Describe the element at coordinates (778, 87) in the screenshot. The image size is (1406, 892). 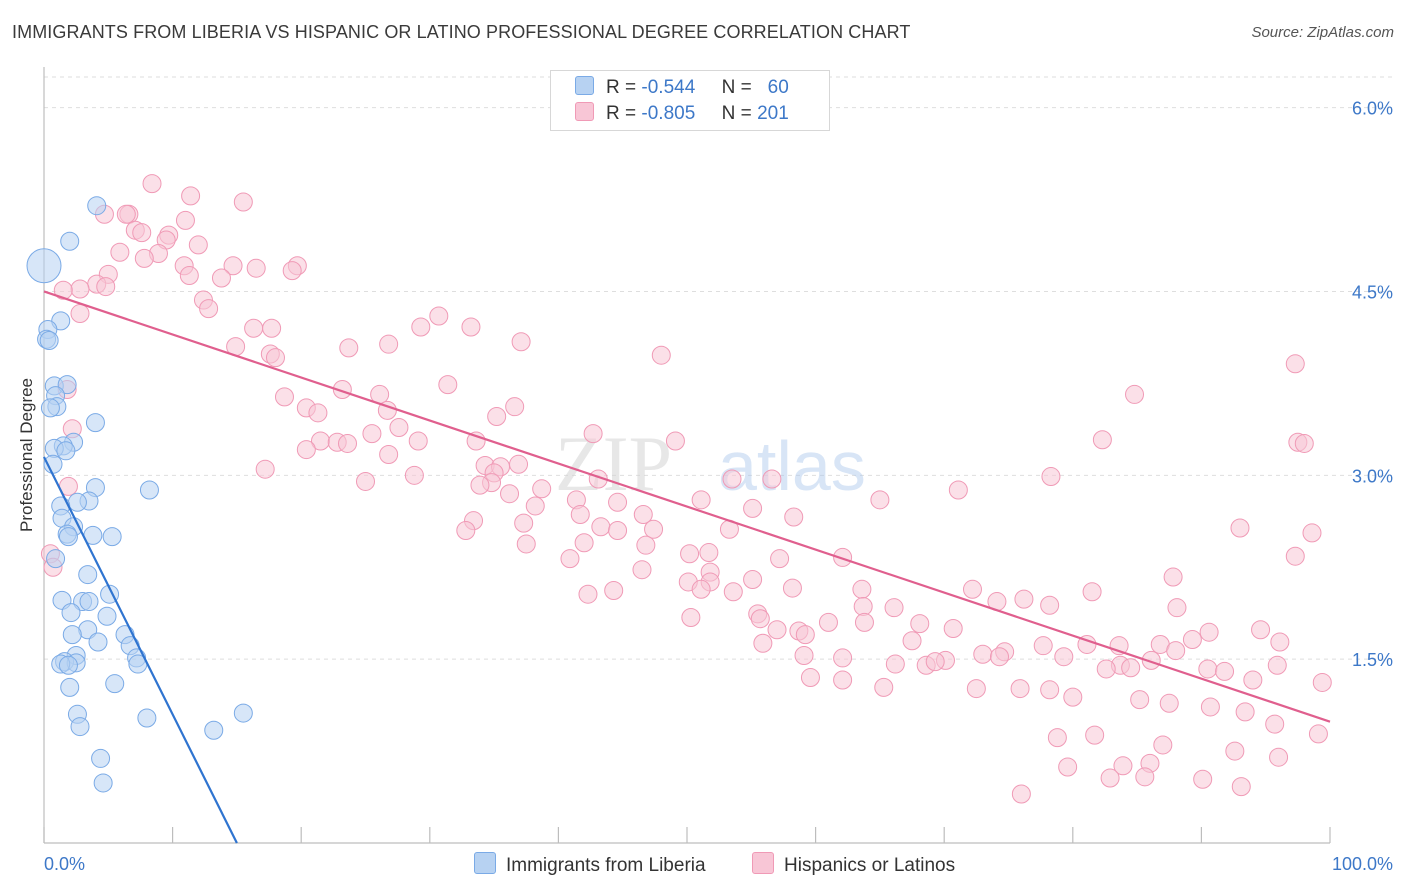
I see `legend-n-value: 60` at that location.